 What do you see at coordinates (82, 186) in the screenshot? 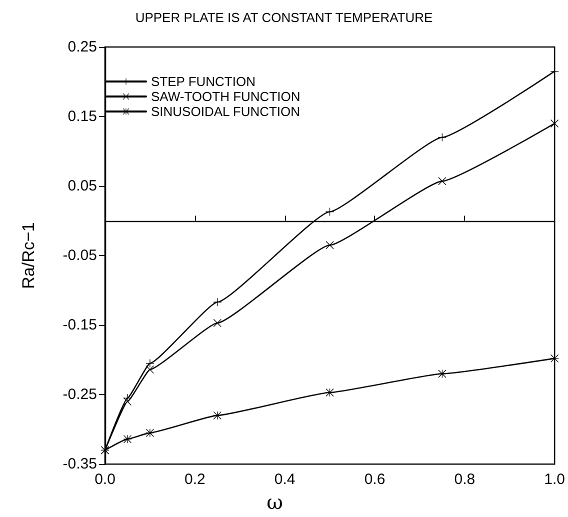
I see `y-tick-label: 0.05` at bounding box center [82, 186].